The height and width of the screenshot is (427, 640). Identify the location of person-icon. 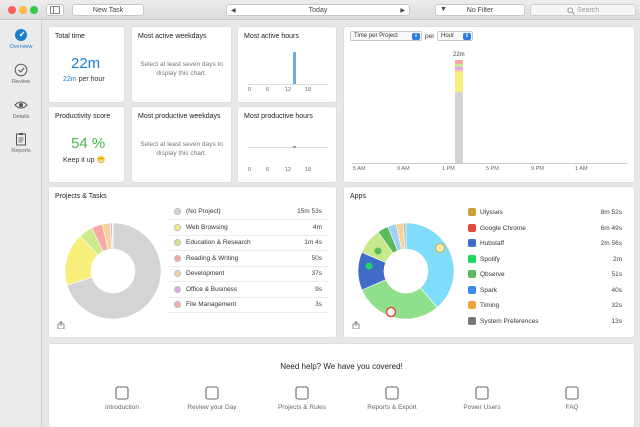
(482, 393).